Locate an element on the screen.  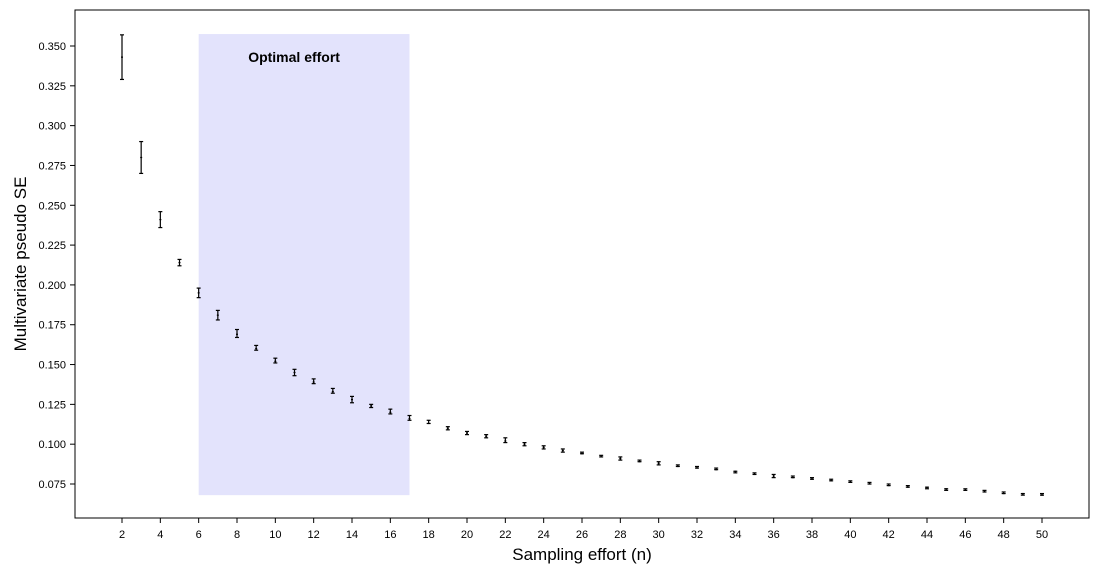
y-tick-label: 0.325 is located at coordinates (52, 87).